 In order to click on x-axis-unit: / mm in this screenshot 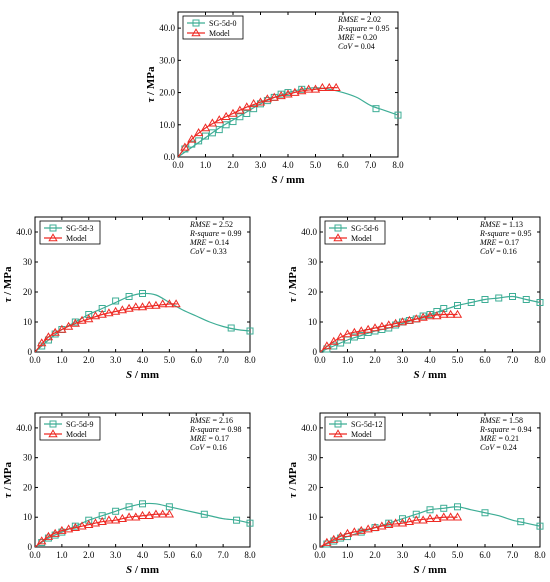, I will do `click(433, 570)`.